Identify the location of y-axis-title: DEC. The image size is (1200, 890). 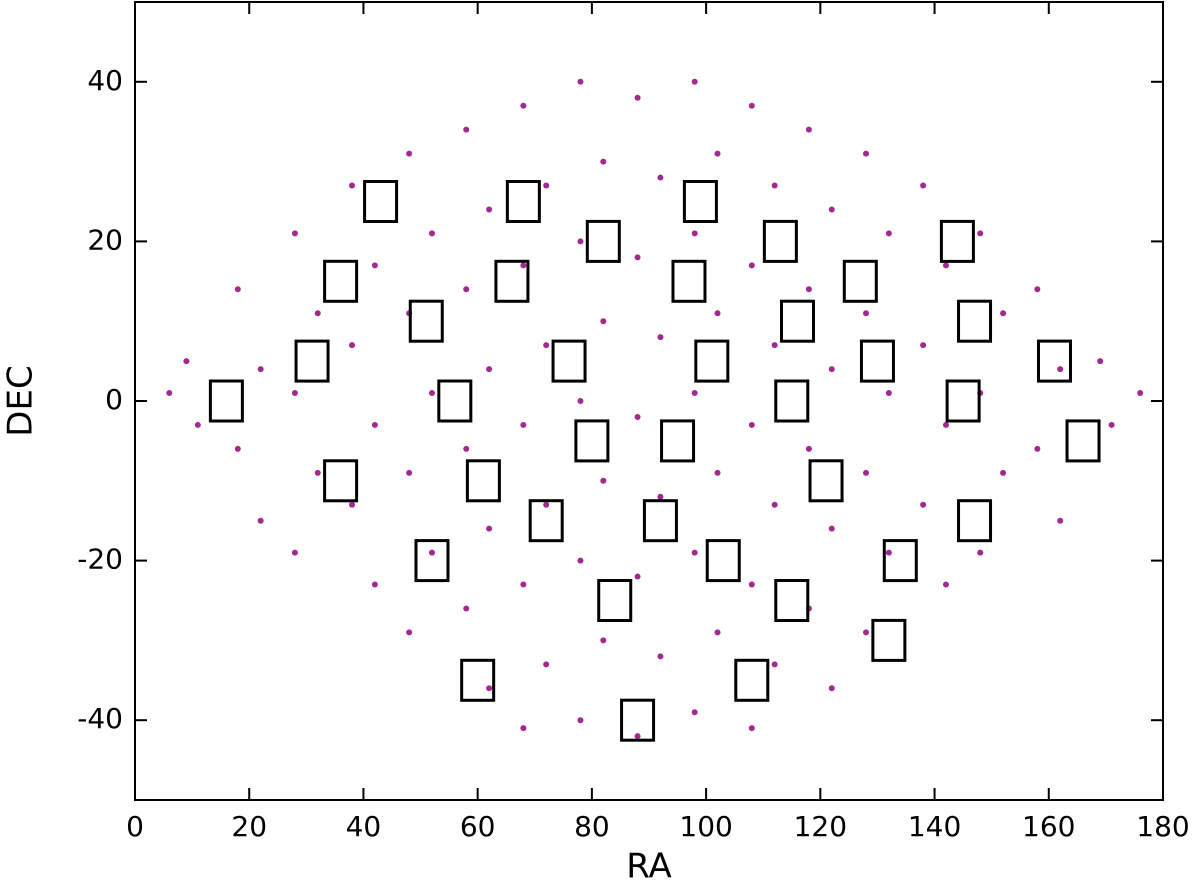
(21, 400).